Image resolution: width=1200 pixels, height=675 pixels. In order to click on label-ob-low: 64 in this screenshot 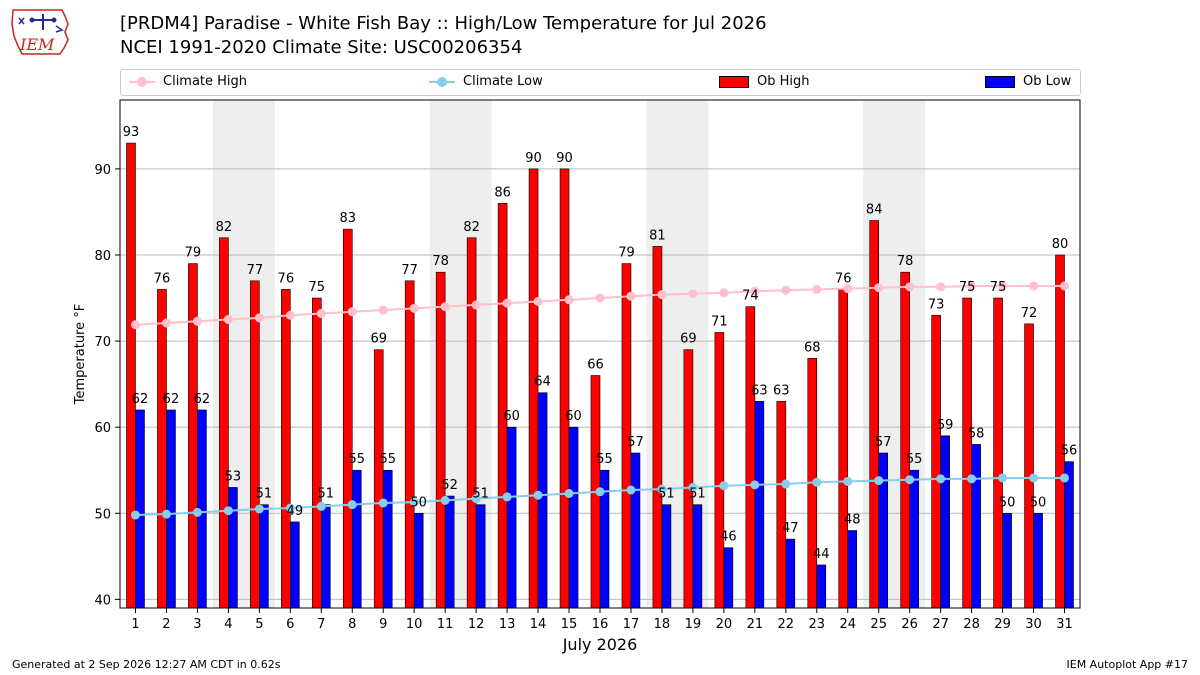, I will do `click(542, 382)`.